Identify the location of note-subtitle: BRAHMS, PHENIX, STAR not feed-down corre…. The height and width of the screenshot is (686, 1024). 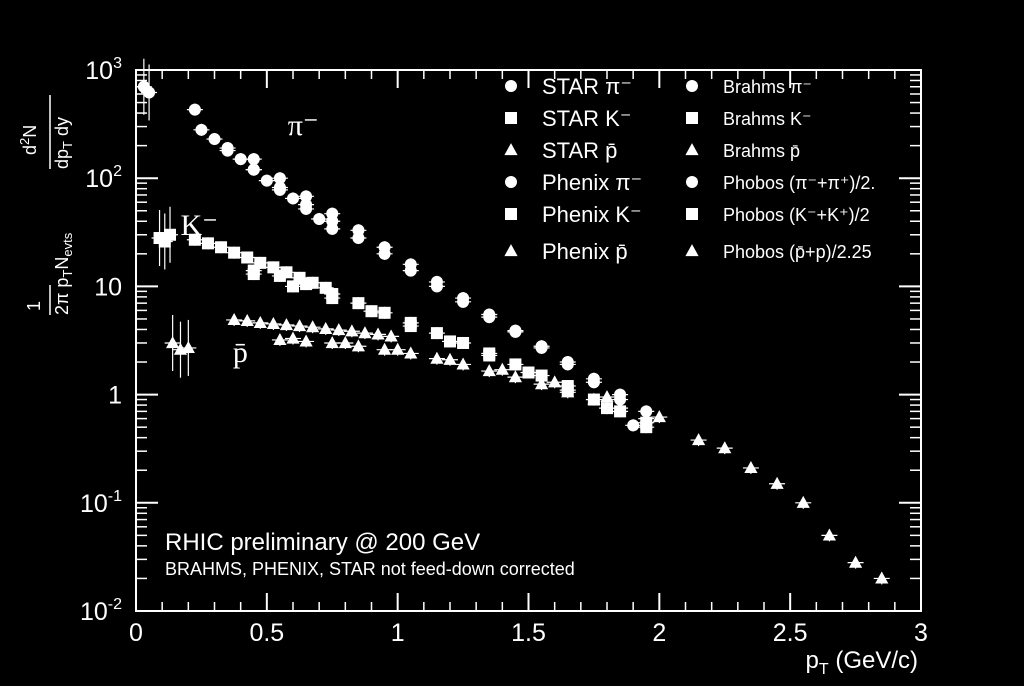
(370, 569).